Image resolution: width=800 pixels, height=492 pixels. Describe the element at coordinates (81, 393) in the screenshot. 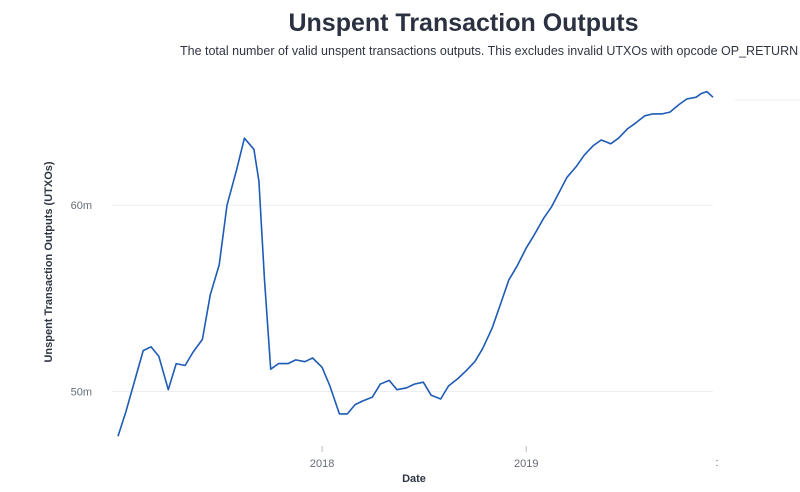

I see `y-tick-label: 50m` at that location.